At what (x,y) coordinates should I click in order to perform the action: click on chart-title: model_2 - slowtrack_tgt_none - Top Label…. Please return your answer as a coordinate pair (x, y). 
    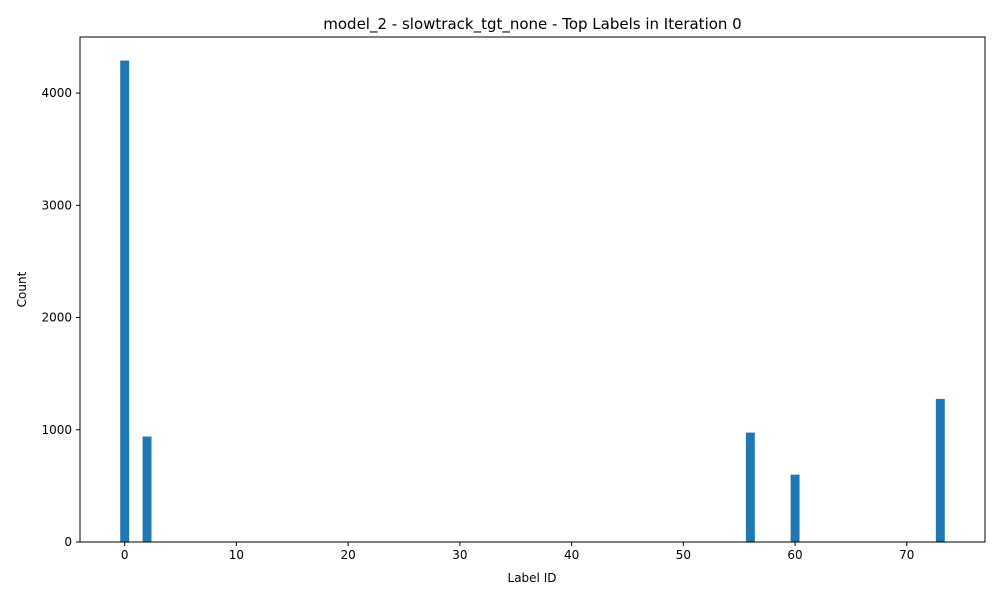
    Looking at the image, I should click on (532, 24).